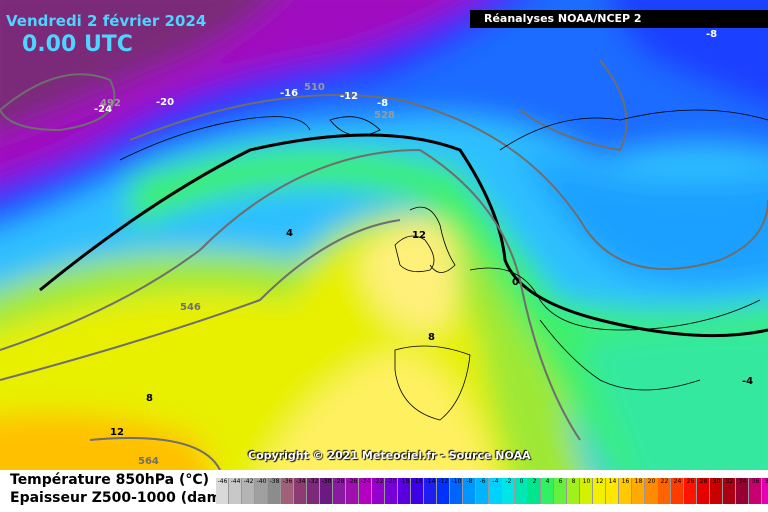 The image size is (768, 512). I want to click on scale-value: -2, so click(508, 481).